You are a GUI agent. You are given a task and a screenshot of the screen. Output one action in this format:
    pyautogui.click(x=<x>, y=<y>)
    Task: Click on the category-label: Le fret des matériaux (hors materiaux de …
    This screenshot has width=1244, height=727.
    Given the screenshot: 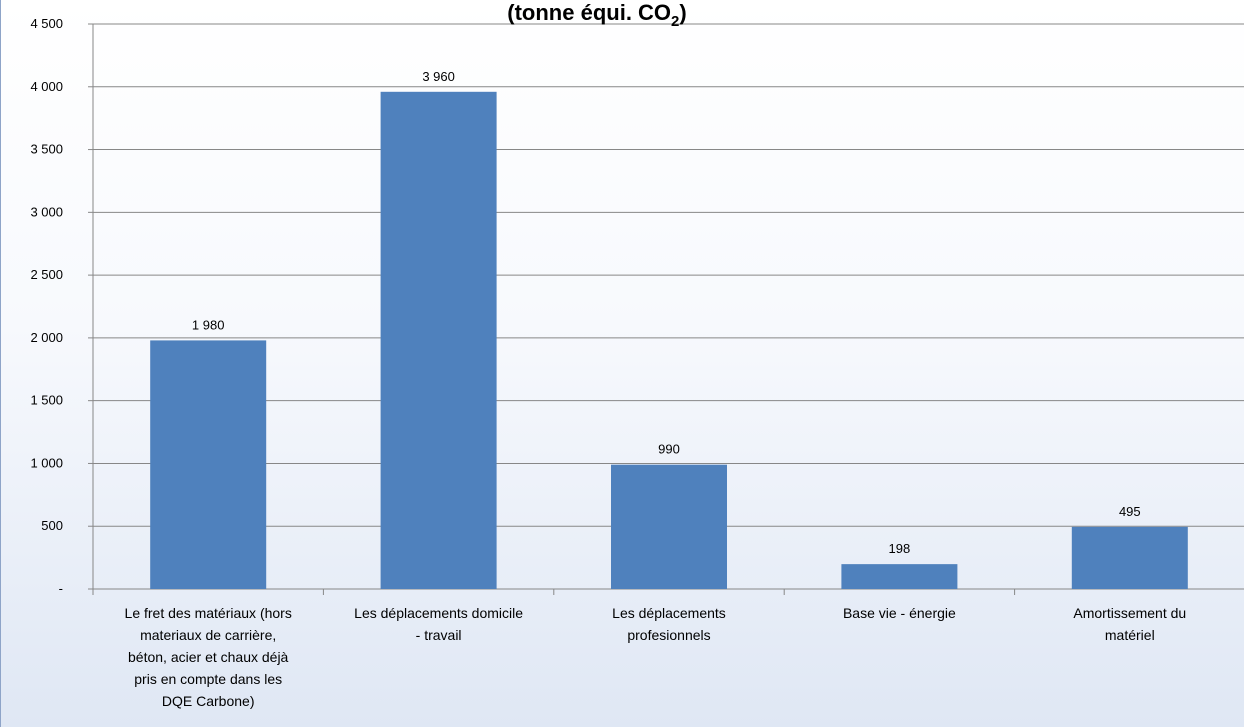 What is the action you would take?
    pyautogui.click(x=208, y=657)
    